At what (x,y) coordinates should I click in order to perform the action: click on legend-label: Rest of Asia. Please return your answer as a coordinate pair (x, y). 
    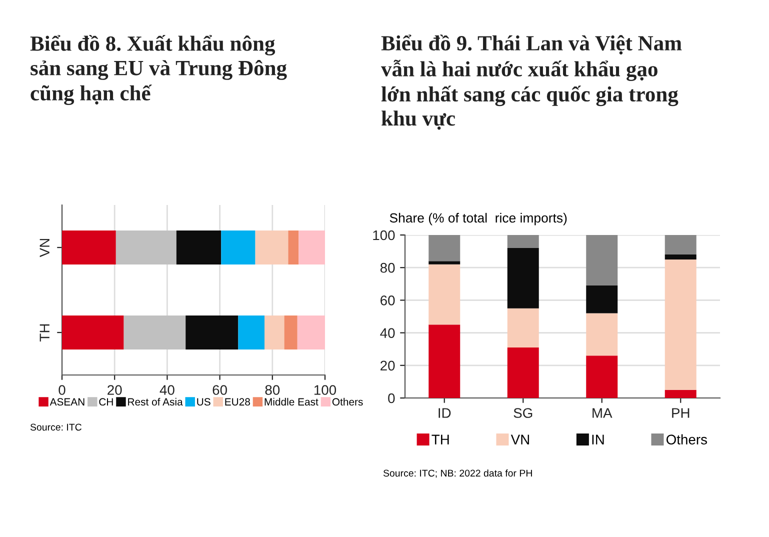
    Looking at the image, I should click on (155, 402).